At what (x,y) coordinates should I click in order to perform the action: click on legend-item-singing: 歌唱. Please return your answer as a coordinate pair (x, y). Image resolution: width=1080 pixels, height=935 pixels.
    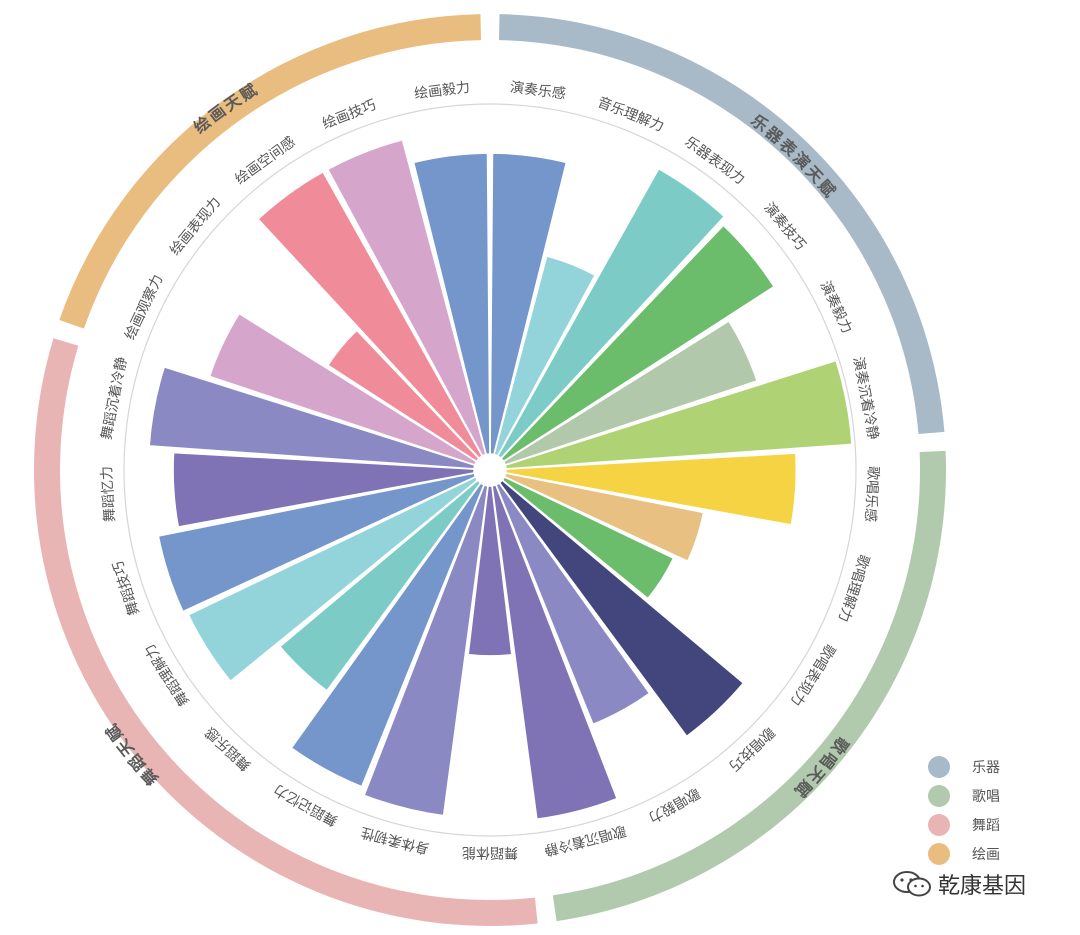
    Looking at the image, I should click on (983, 795).